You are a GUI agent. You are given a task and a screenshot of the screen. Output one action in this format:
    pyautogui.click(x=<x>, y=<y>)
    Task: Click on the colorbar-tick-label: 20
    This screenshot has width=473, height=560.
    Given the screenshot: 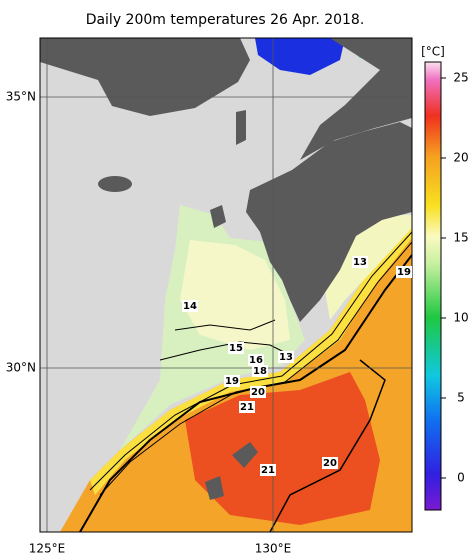 What is the action you would take?
    pyautogui.click(x=460, y=158)
    